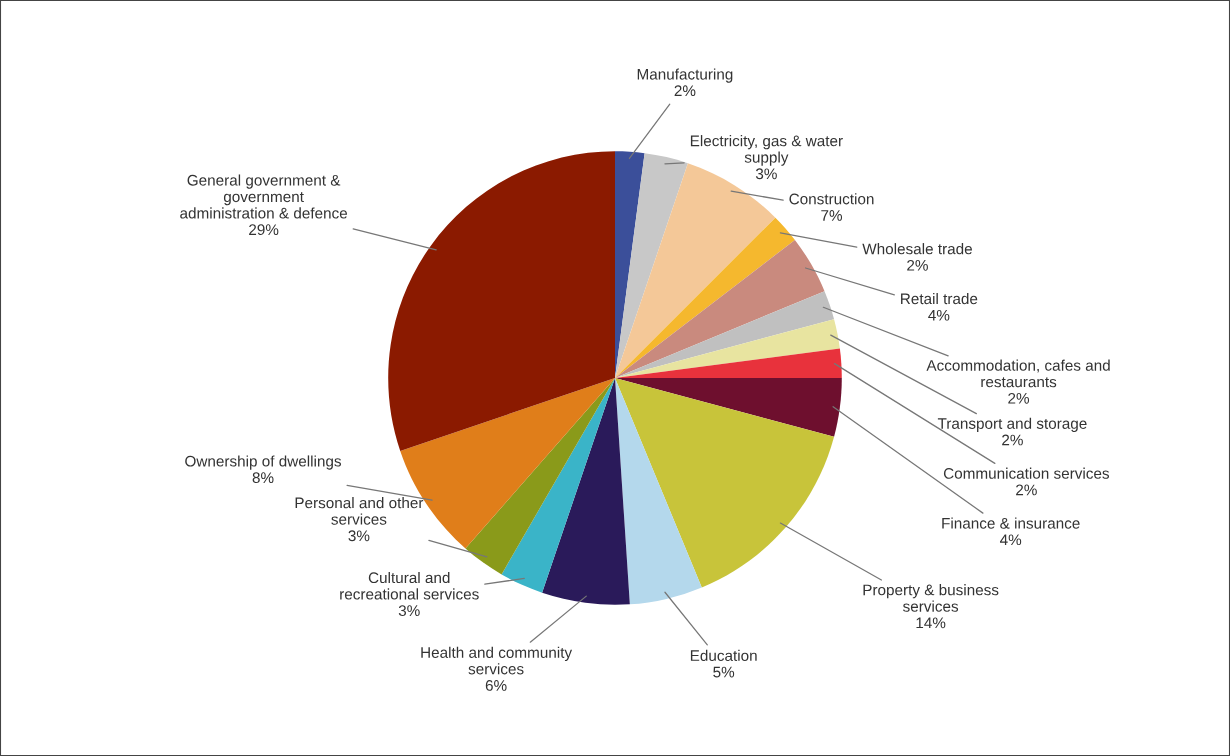 The height and width of the screenshot is (756, 1230). Describe the element at coordinates (831, 199) in the screenshot. I see `slice-label: Construction` at that location.